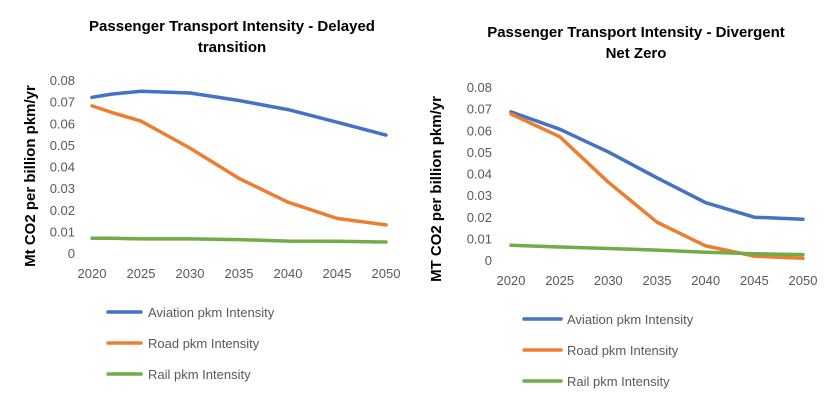 This screenshot has height=400, width=831. What do you see at coordinates (232, 26) in the screenshot?
I see `chart-title-line: Passenger Transport Intensity - Delayed` at bounding box center [232, 26].